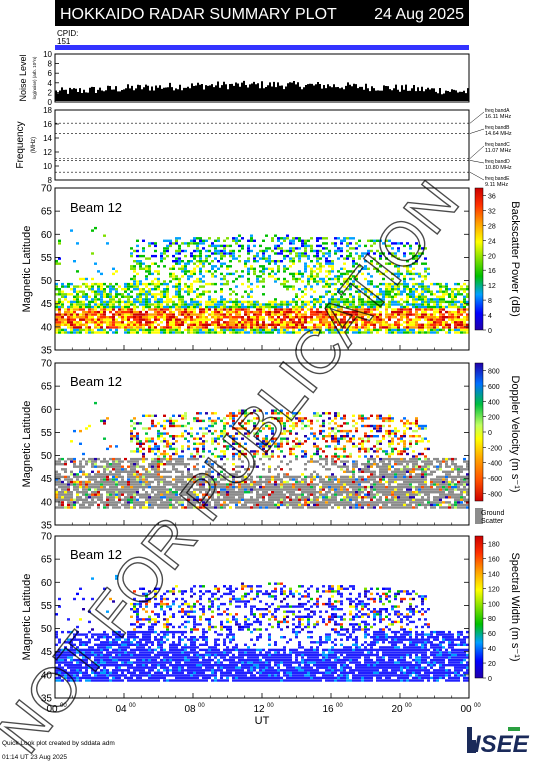  Describe the element at coordinates (47, 327) in the screenshot. I see `lat-tick-label: 40` at that location.